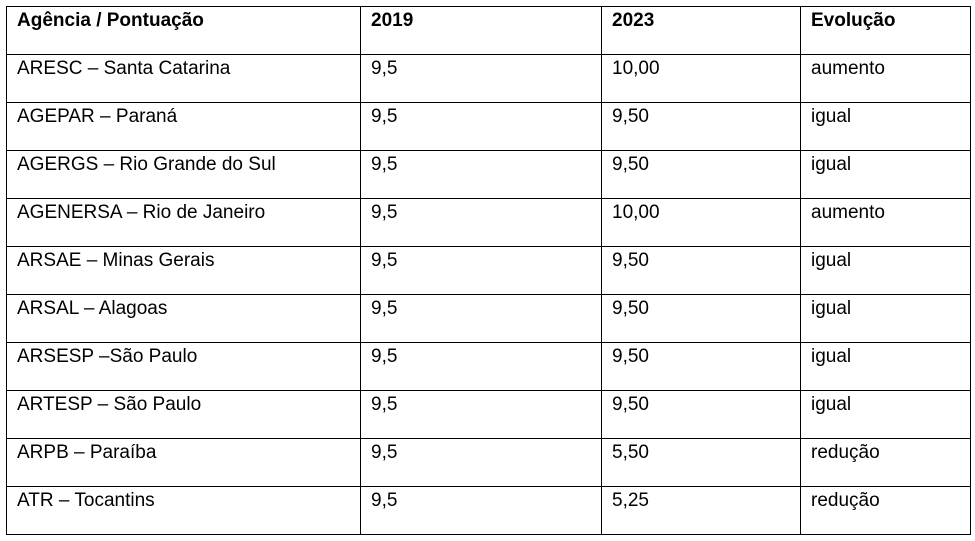 This screenshot has height=541, width=975. What do you see at coordinates (183, 414) in the screenshot?
I see `cell-agency: ARTESP – São Paulo` at bounding box center [183, 414].